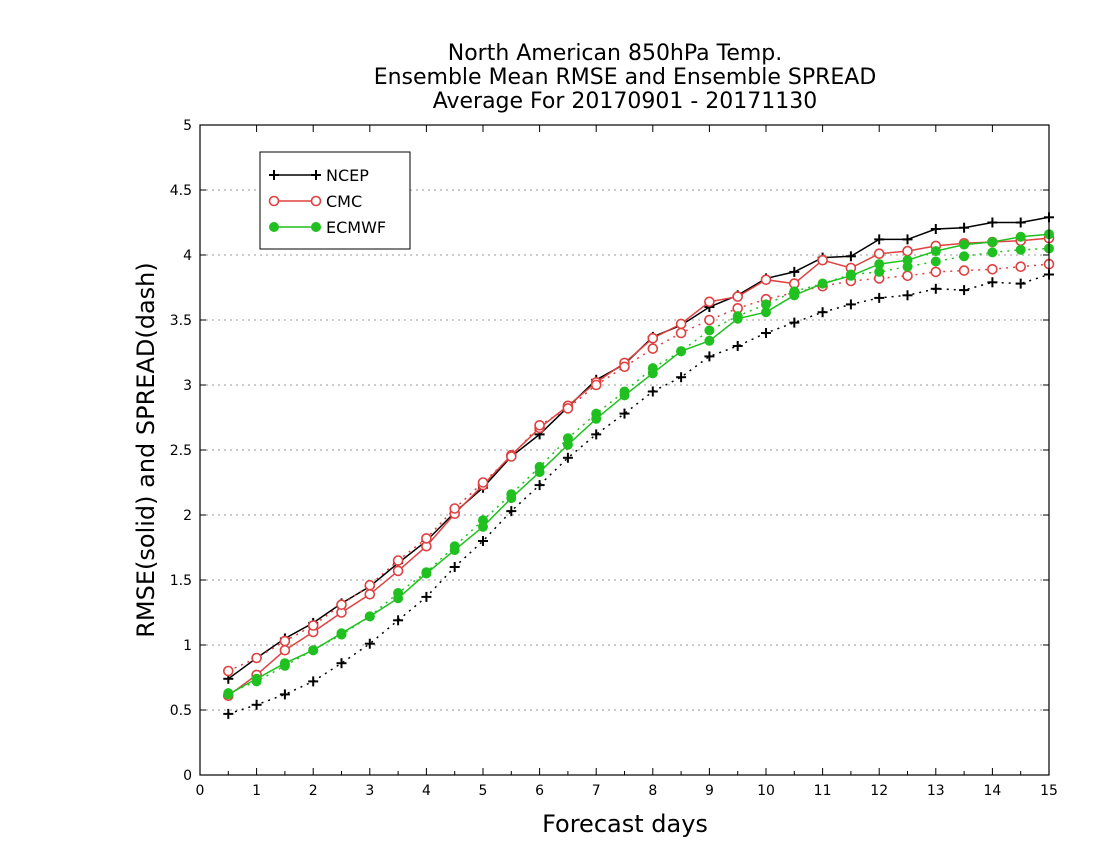  What do you see at coordinates (625, 101) in the screenshot?
I see `title-line-3: Average For 20170901 - 20171130` at bounding box center [625, 101].